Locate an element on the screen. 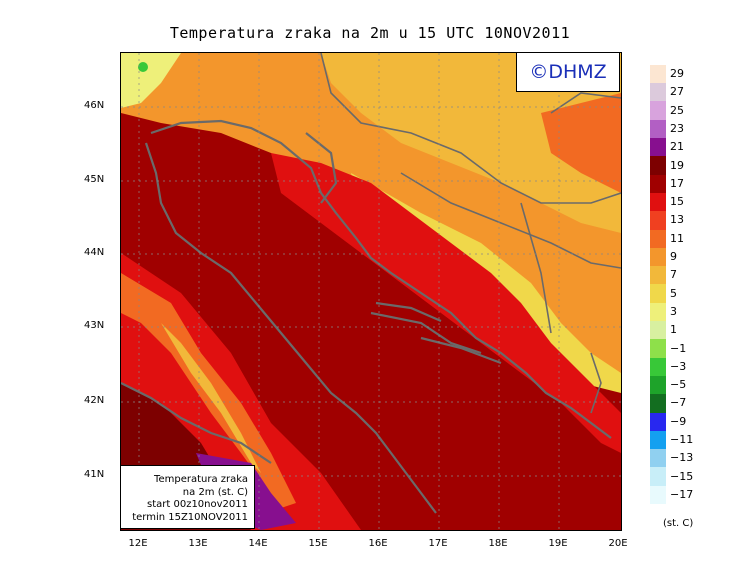  legend-level: −7 is located at coordinates (678, 403).